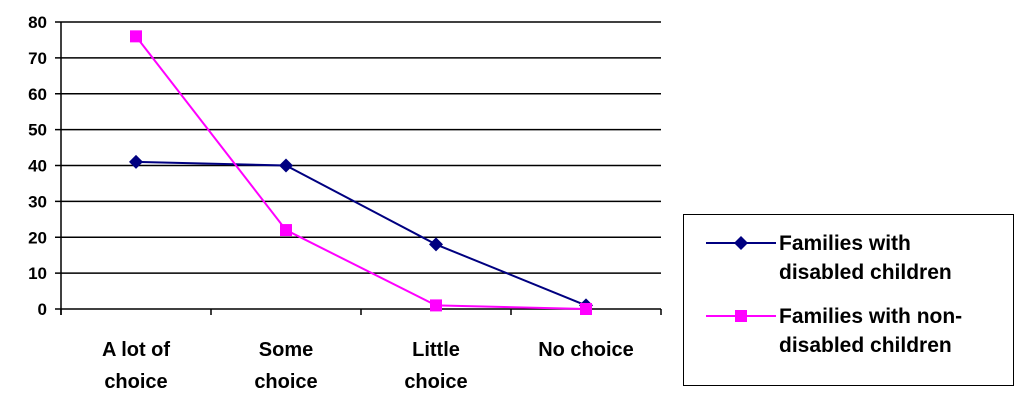  Describe the element at coordinates (37, 201) in the screenshot. I see `y-tick-label: 30` at that location.